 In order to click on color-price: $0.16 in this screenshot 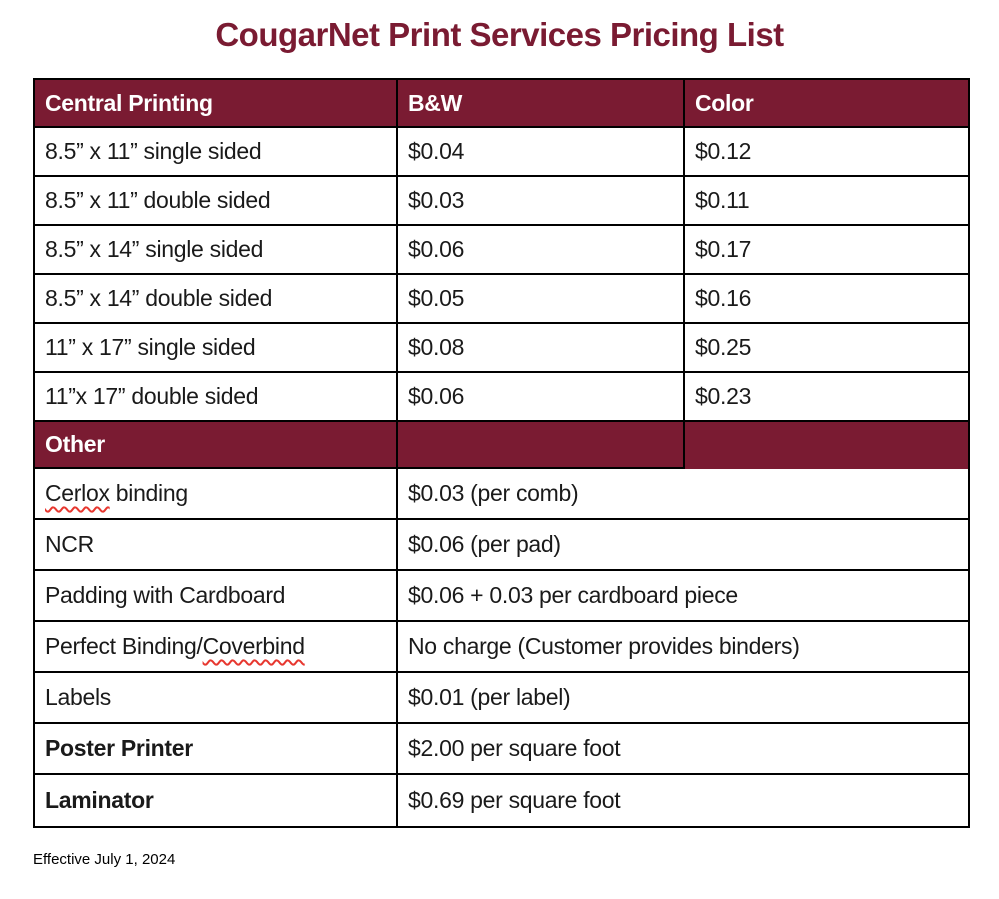, I will do `click(723, 298)`.